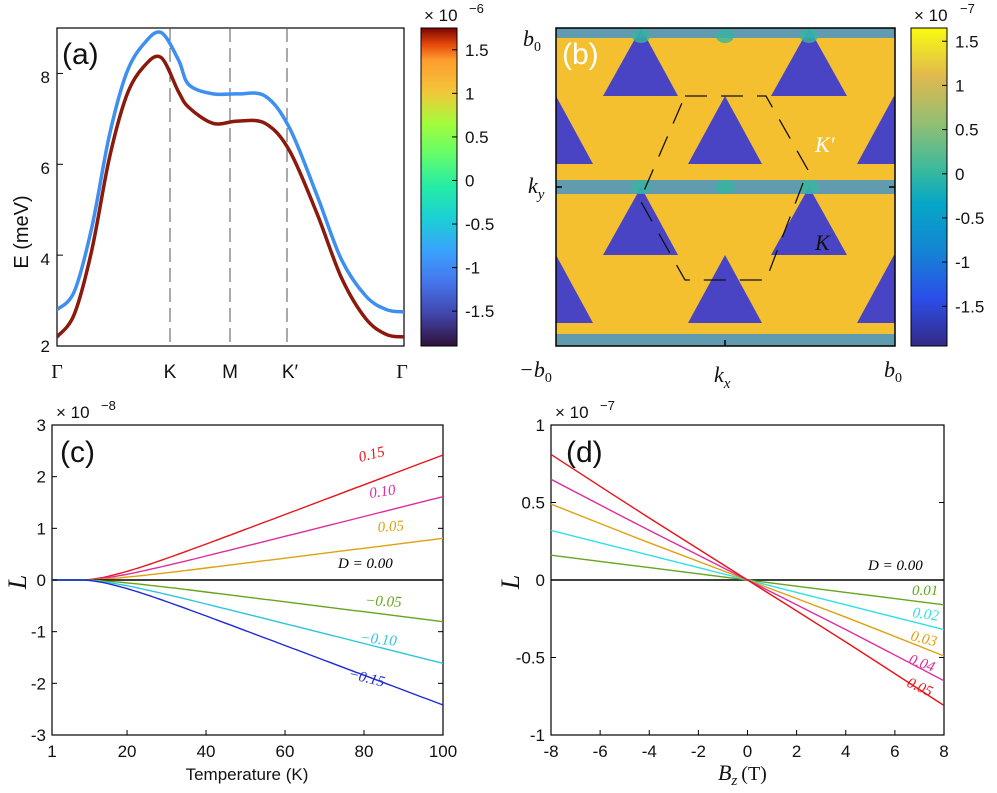  What do you see at coordinates (550, 751) in the screenshot?
I see `d-xtick: -8` at bounding box center [550, 751].